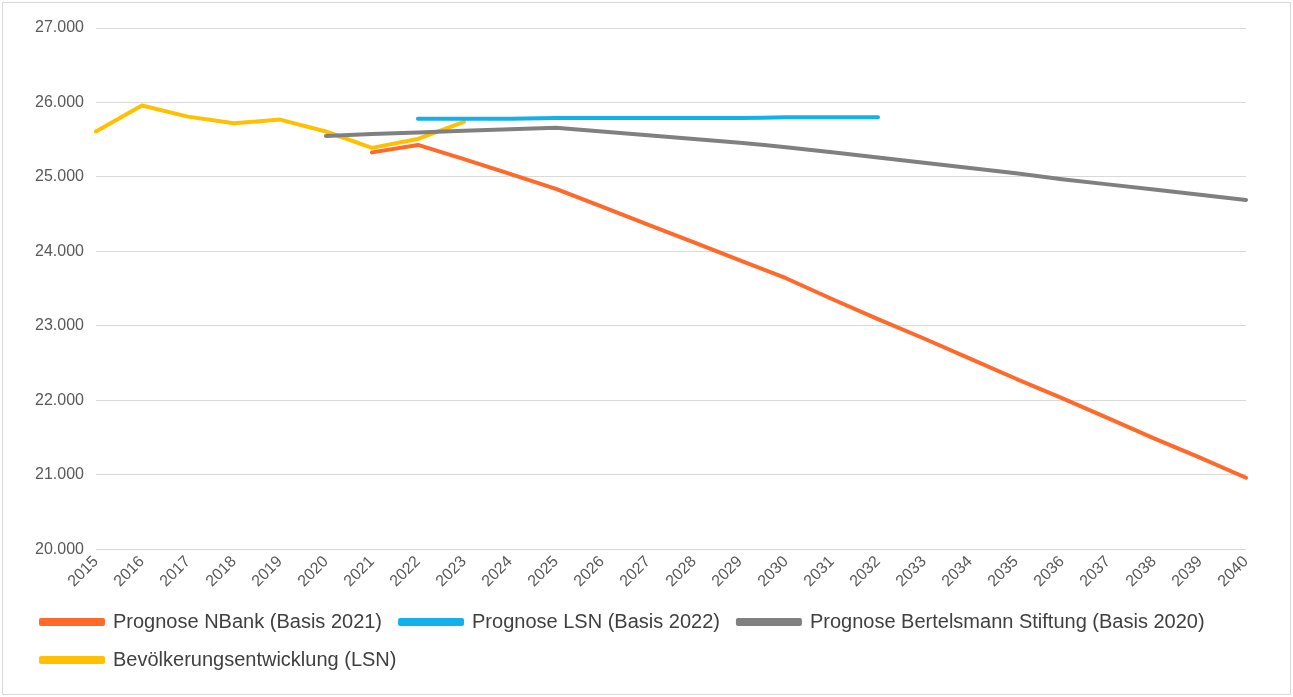  Describe the element at coordinates (255, 658) in the screenshot. I see `legend-label: Bevölkerungsentwicklung (LSN)` at that location.